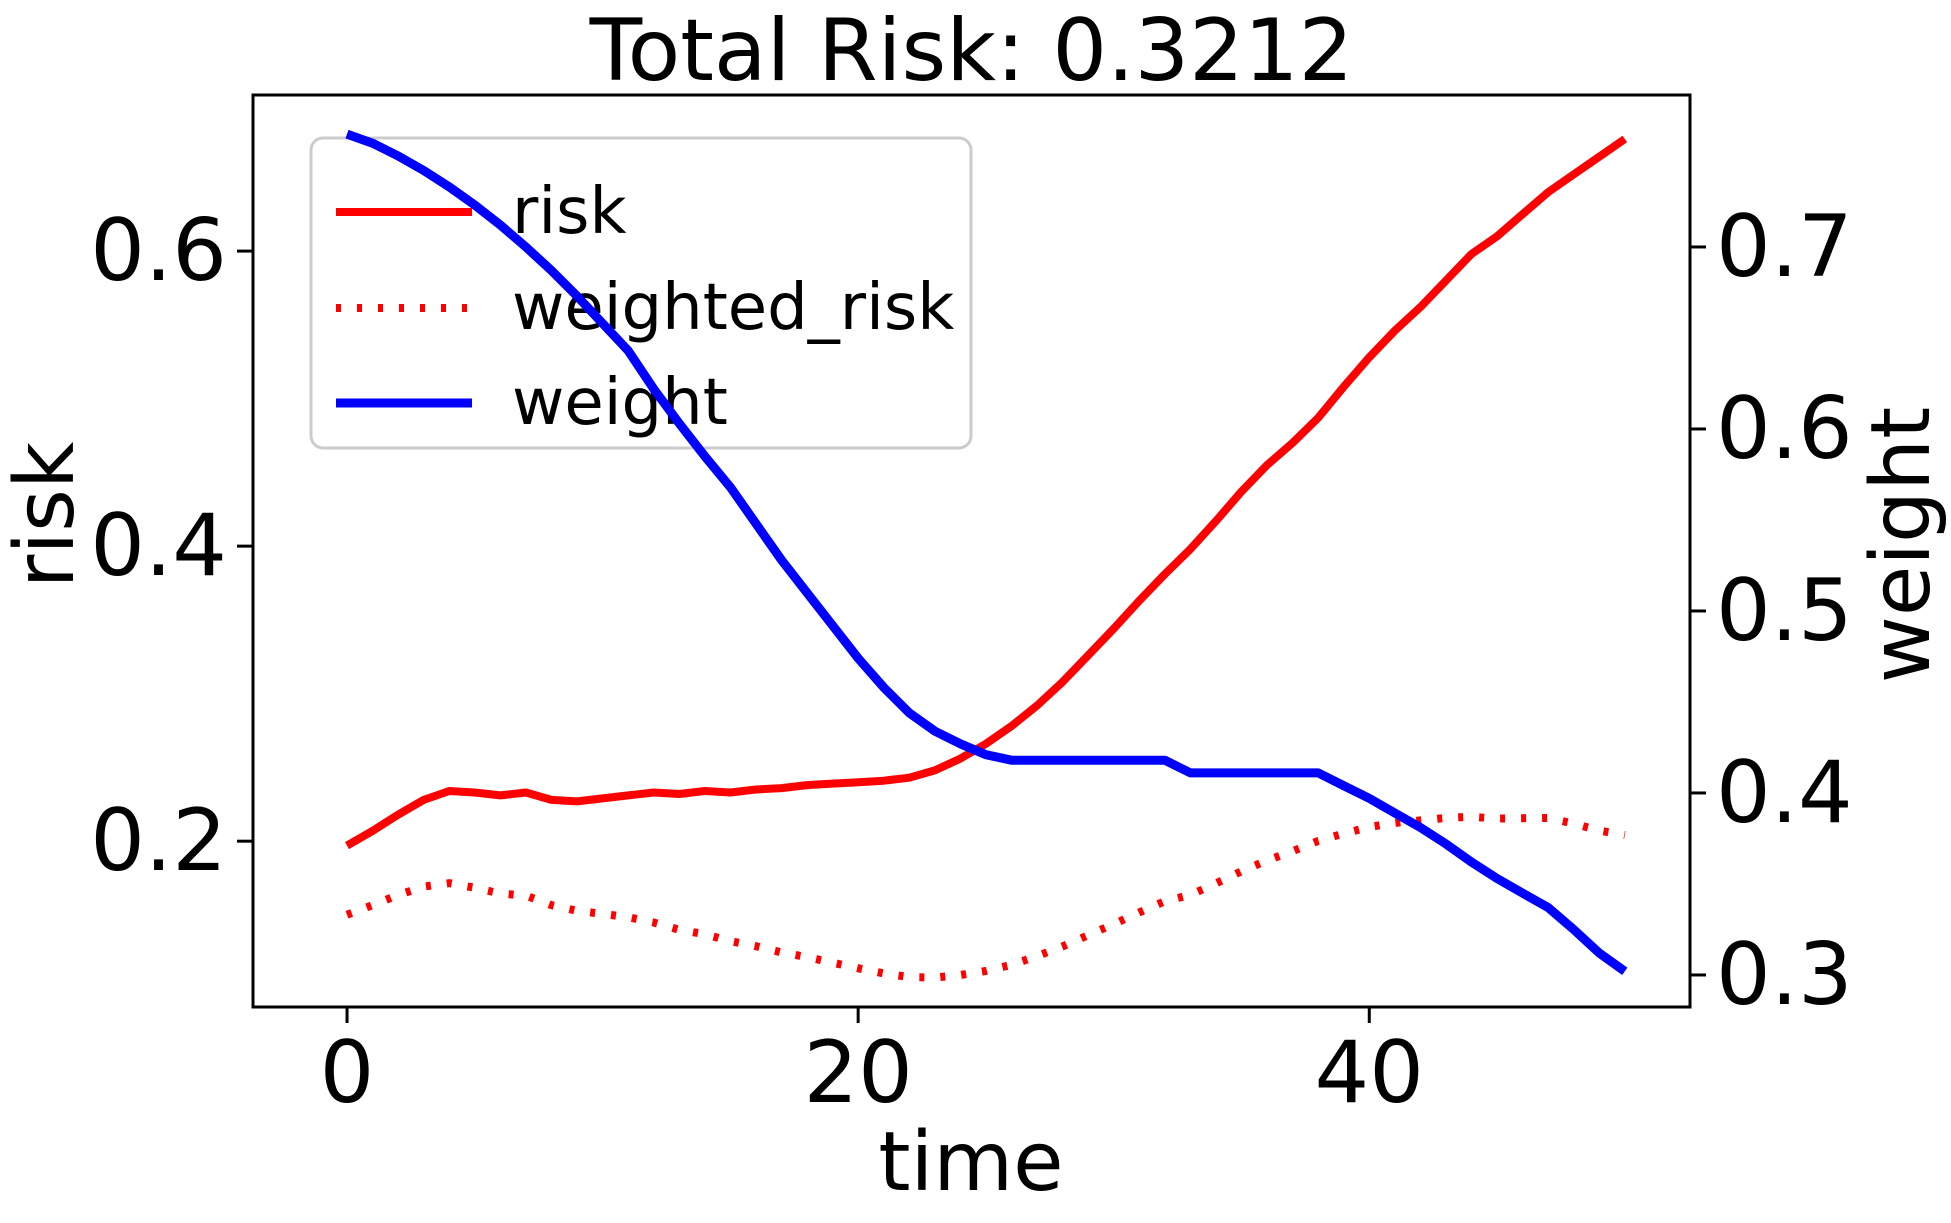 The width and height of the screenshot is (1951, 1223). I want to click on right-y-tick-label: 0.3, so click(1784, 974).